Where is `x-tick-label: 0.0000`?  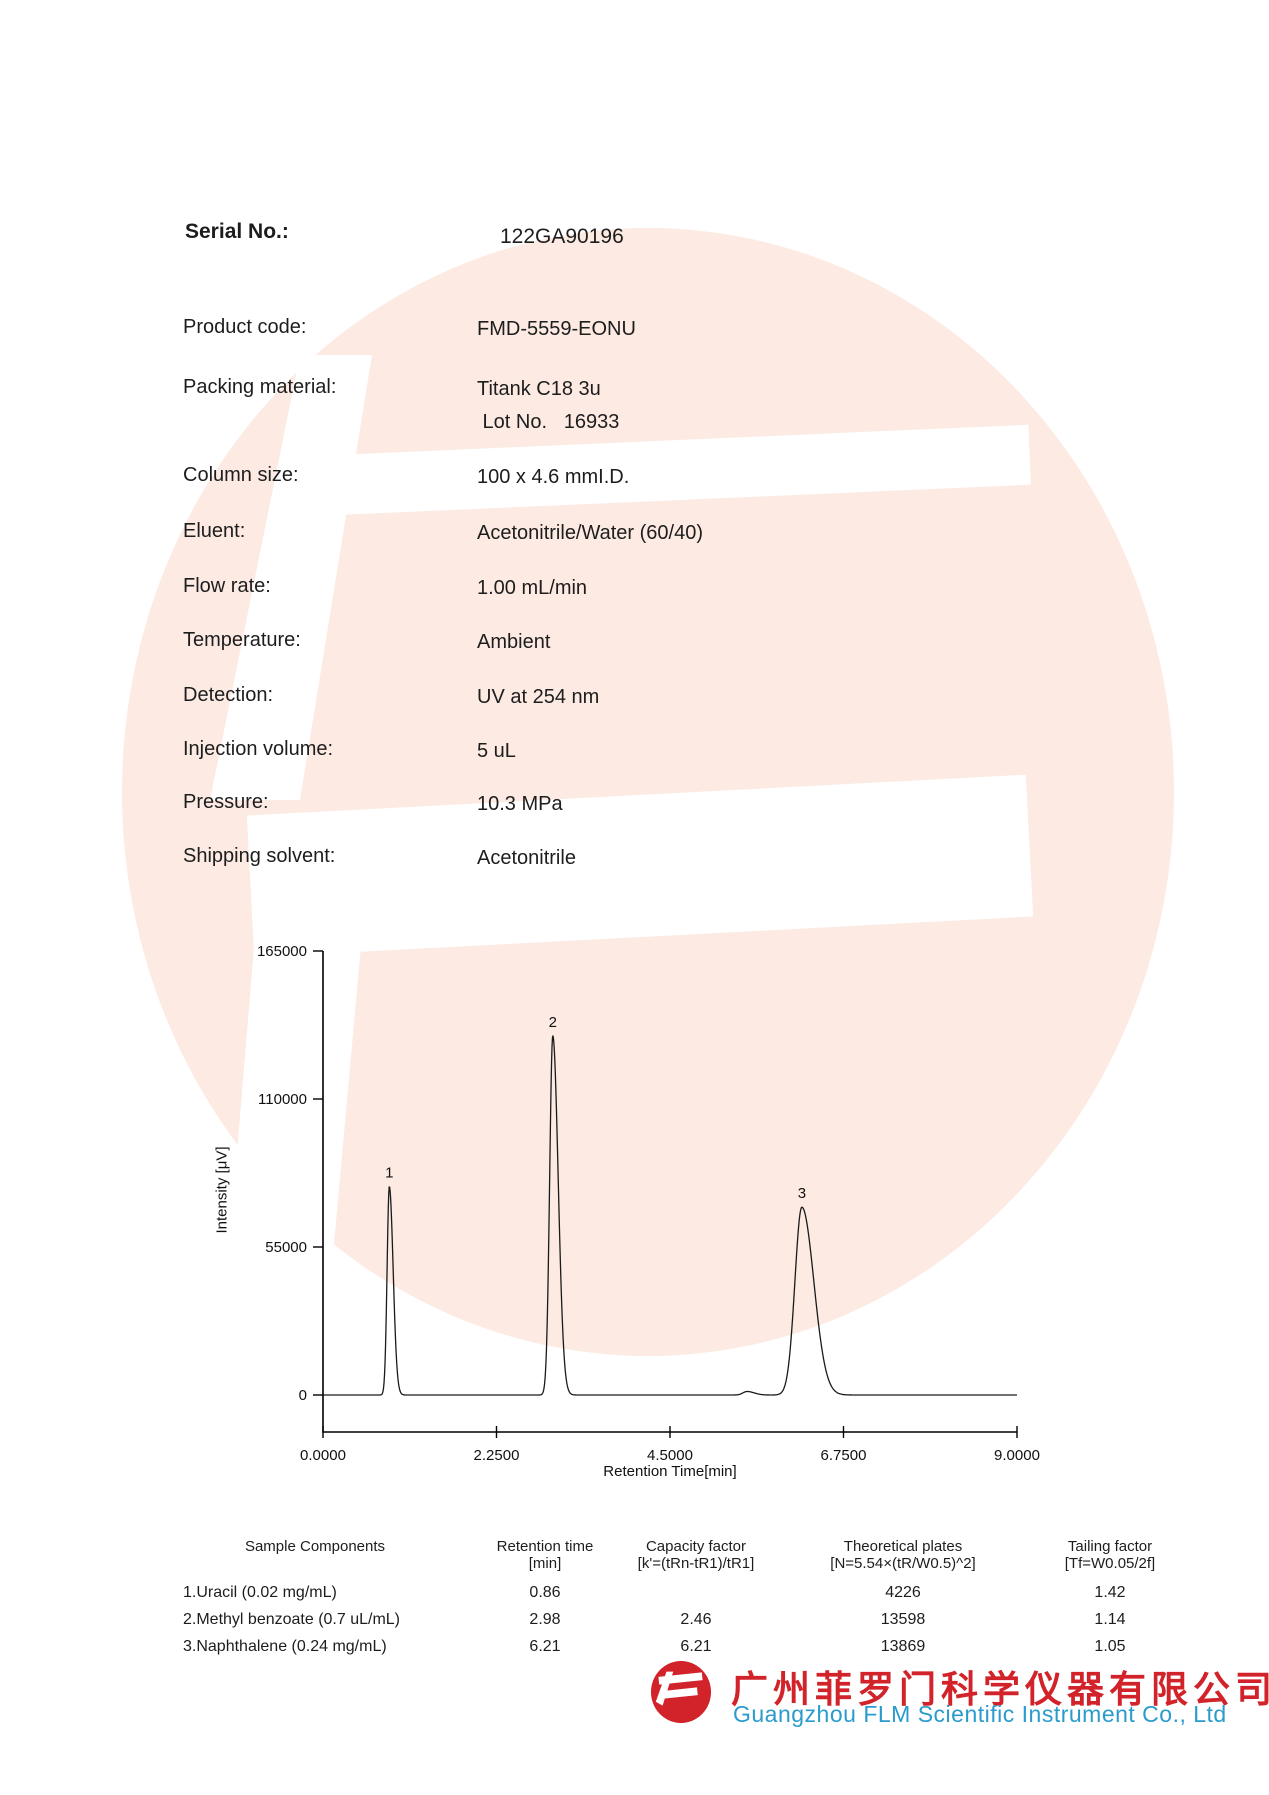
x-tick-label: 0.0000 is located at coordinates (323, 1455).